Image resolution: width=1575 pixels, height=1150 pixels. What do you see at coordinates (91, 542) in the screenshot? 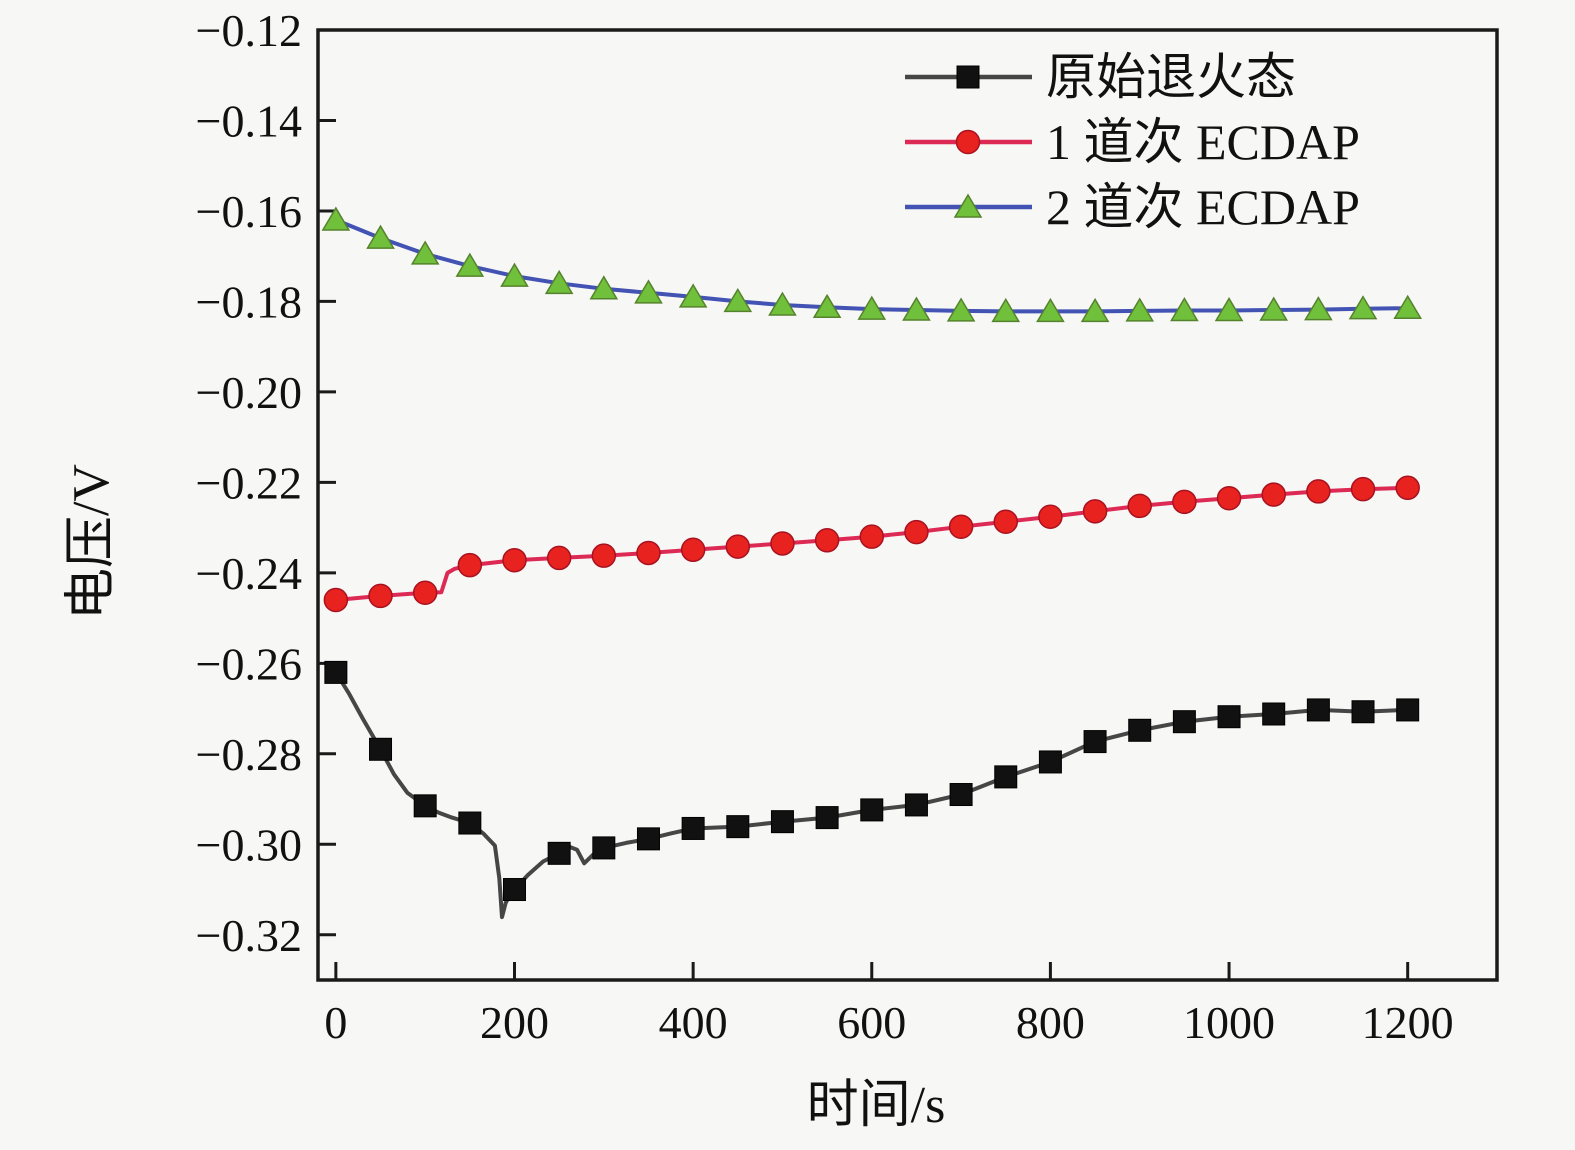
I see `y-axis-title: 电压/V` at bounding box center [91, 542].